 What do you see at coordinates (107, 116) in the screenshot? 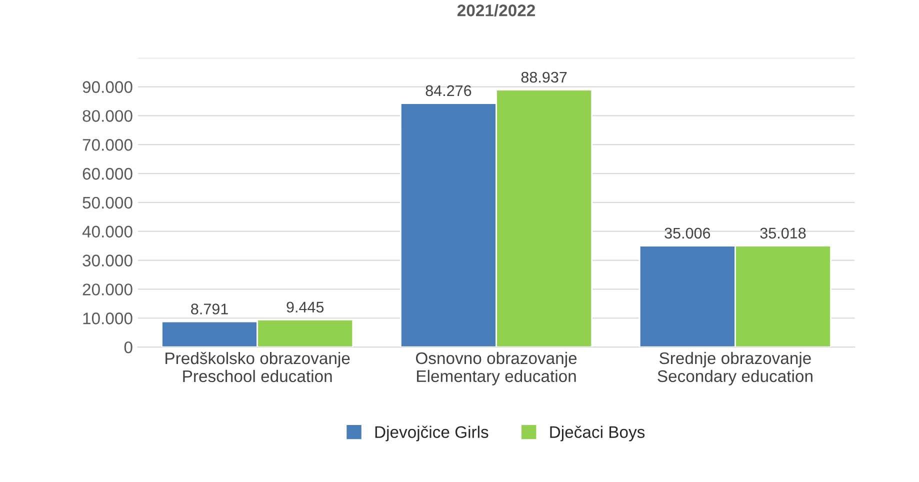
I see `y-tick-label: 80.000` at bounding box center [107, 116].